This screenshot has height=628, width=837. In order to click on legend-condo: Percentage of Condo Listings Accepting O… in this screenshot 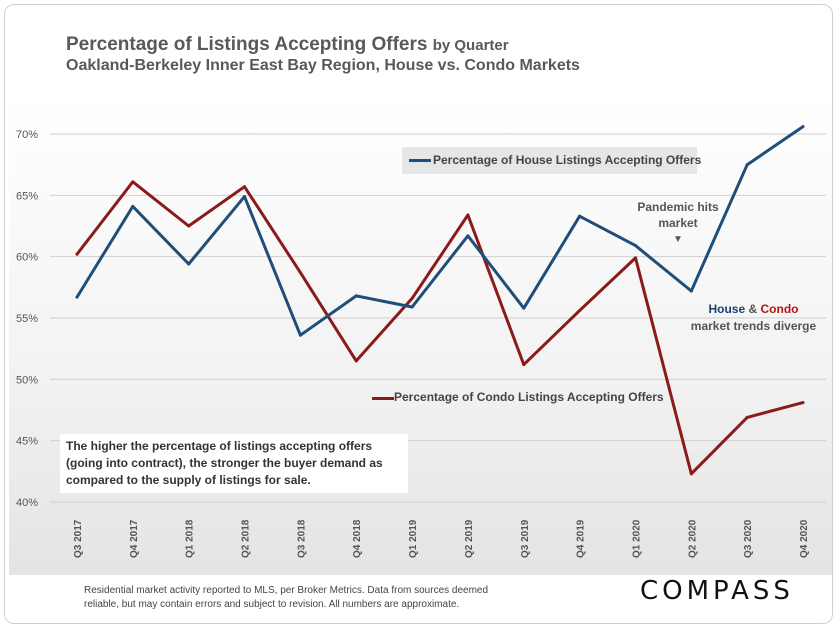, I will do `click(516, 398)`.